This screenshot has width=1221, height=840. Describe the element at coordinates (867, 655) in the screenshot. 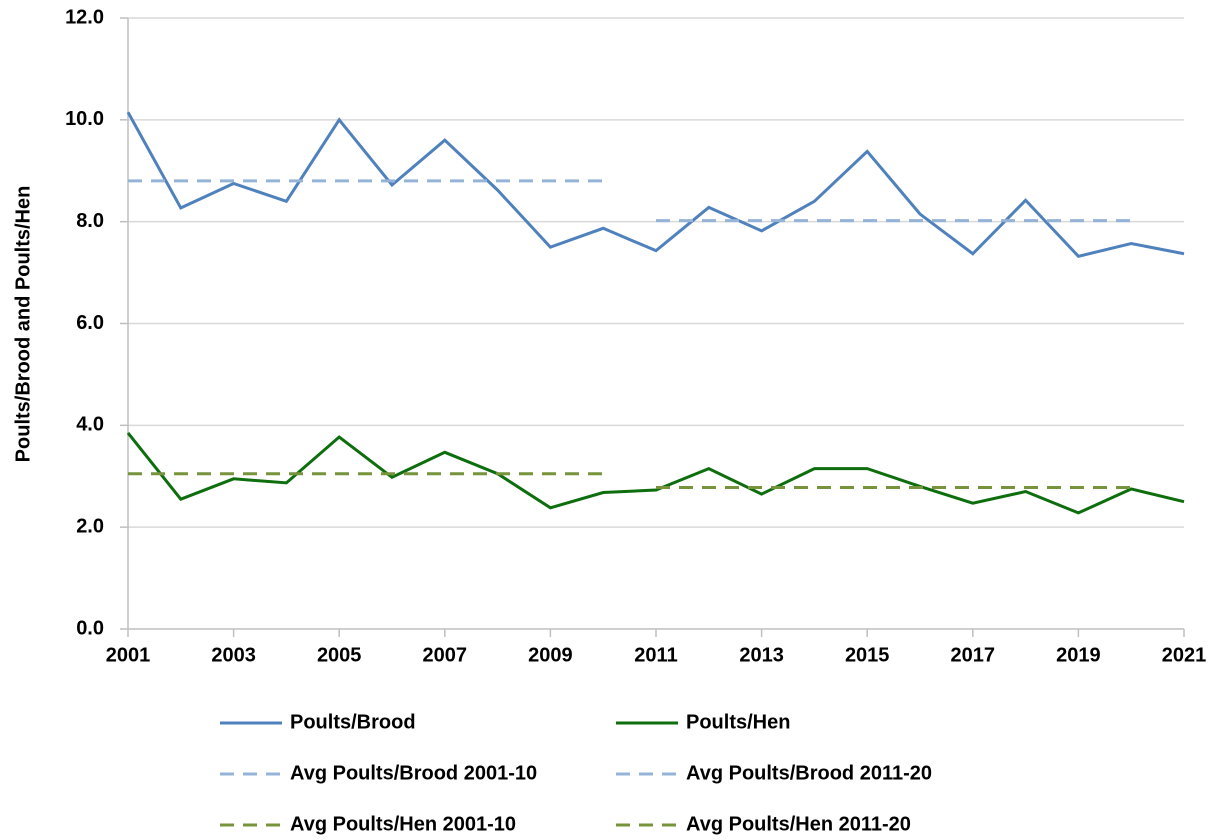

I see `x-tick-label: 2015` at that location.